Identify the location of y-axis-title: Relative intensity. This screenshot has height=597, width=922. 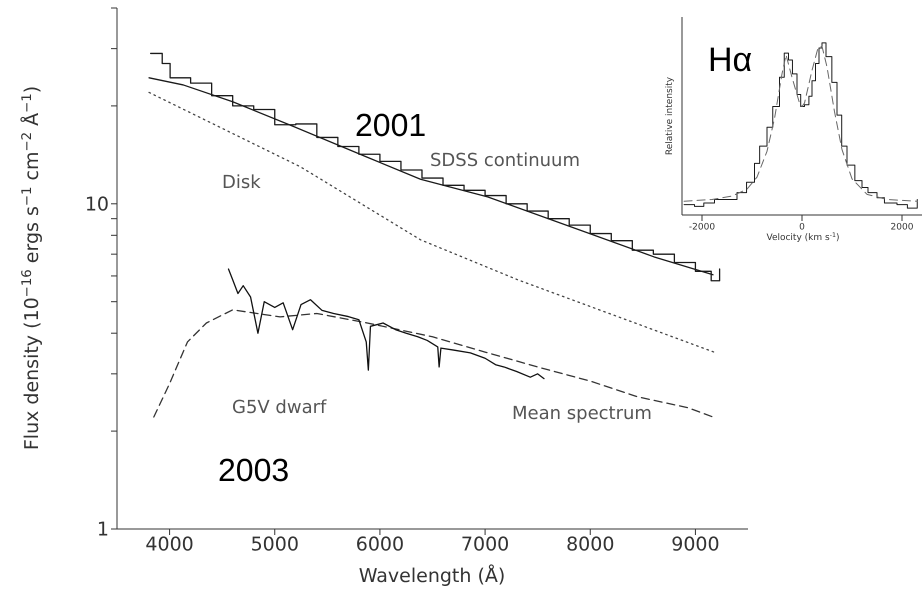
(670, 116).